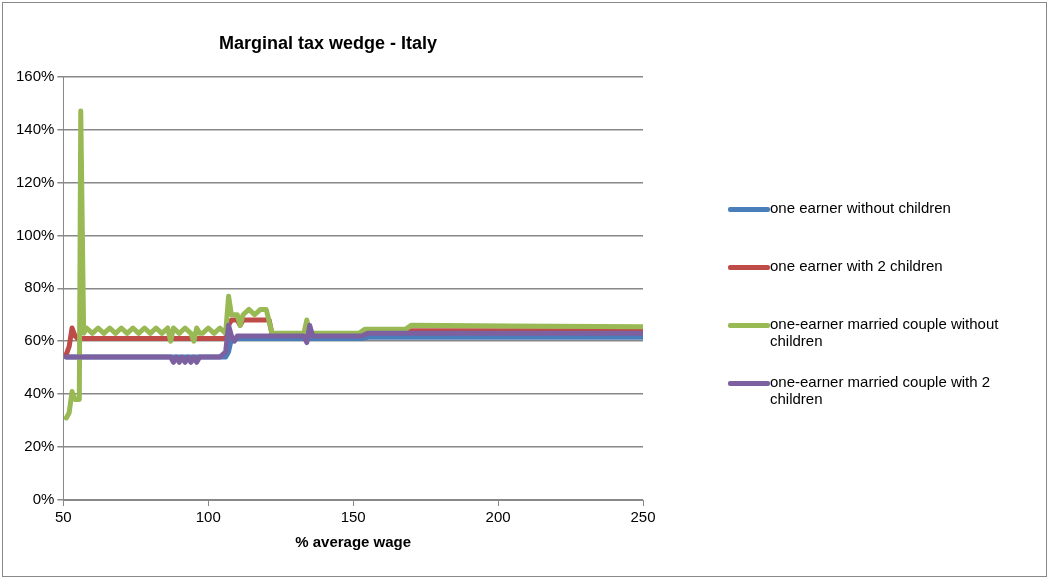 This screenshot has width=1049, height=579. I want to click on legend-label: one earner with 2 children, so click(856, 265).